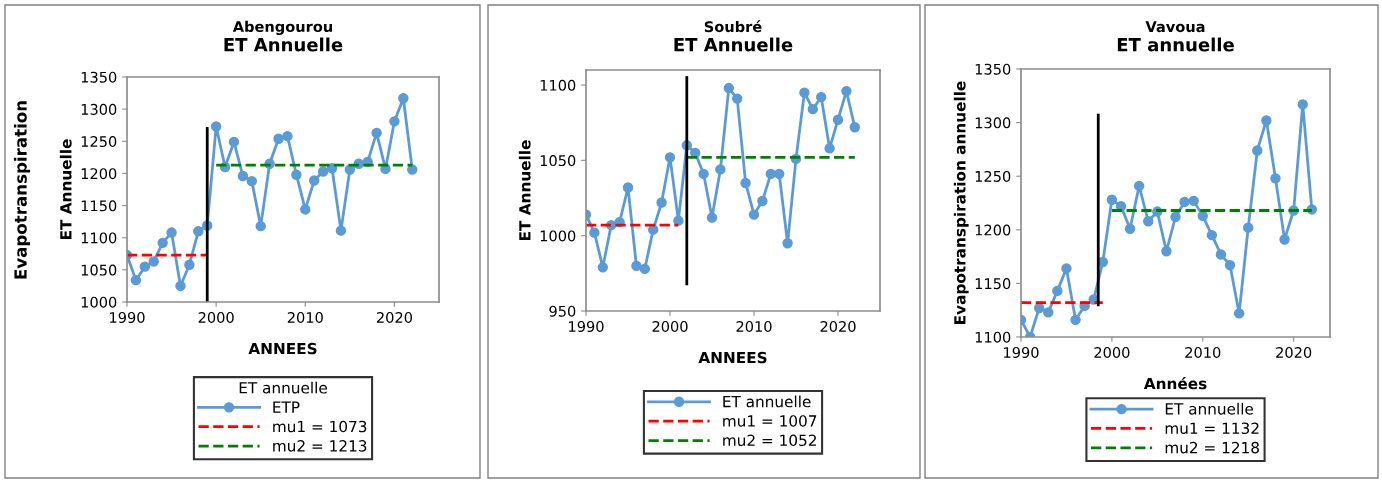 The width and height of the screenshot is (1382, 483). What do you see at coordinates (99, 174) in the screenshot?
I see `y-tick-label: 1200` at bounding box center [99, 174].